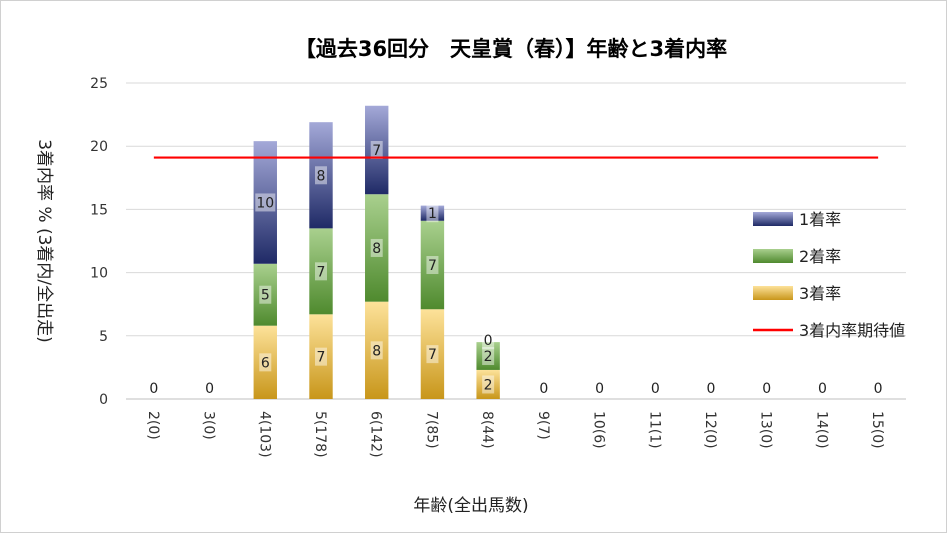  What do you see at coordinates (103, 337) in the screenshot?
I see `y-tick-label: 5` at bounding box center [103, 337].